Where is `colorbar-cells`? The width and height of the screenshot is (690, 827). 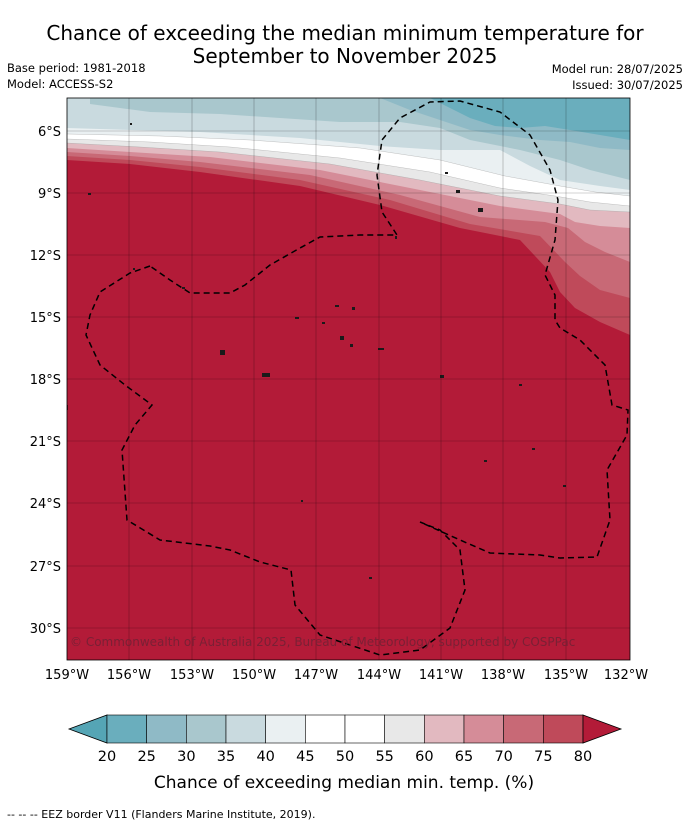
colorbar-cells is located at coordinates (345, 729).